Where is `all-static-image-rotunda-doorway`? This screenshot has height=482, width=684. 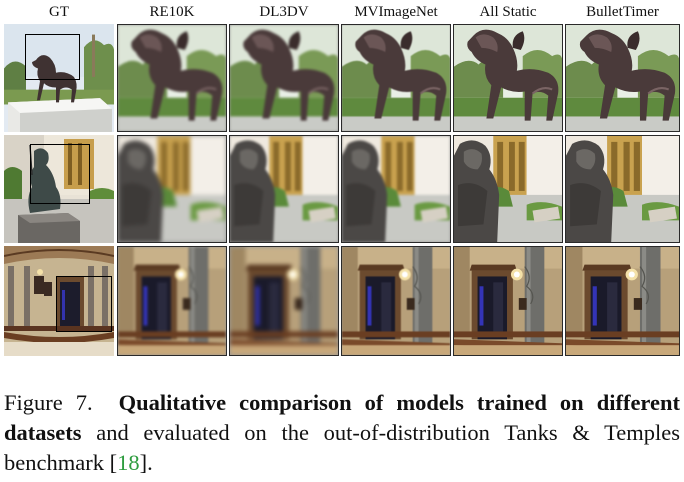 all-static-image-rotunda-doorway is located at coordinates (508, 301).